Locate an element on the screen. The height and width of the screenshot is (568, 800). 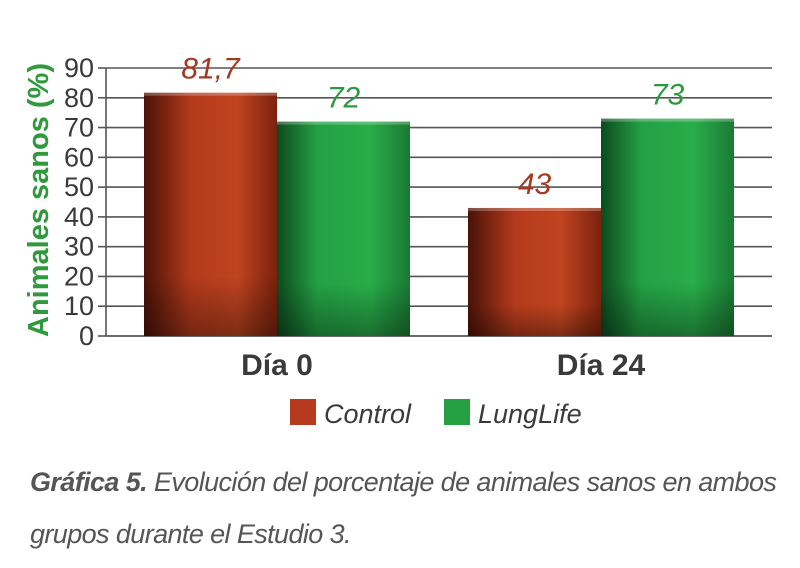
y-tick-label: 60 is located at coordinates (79, 157).